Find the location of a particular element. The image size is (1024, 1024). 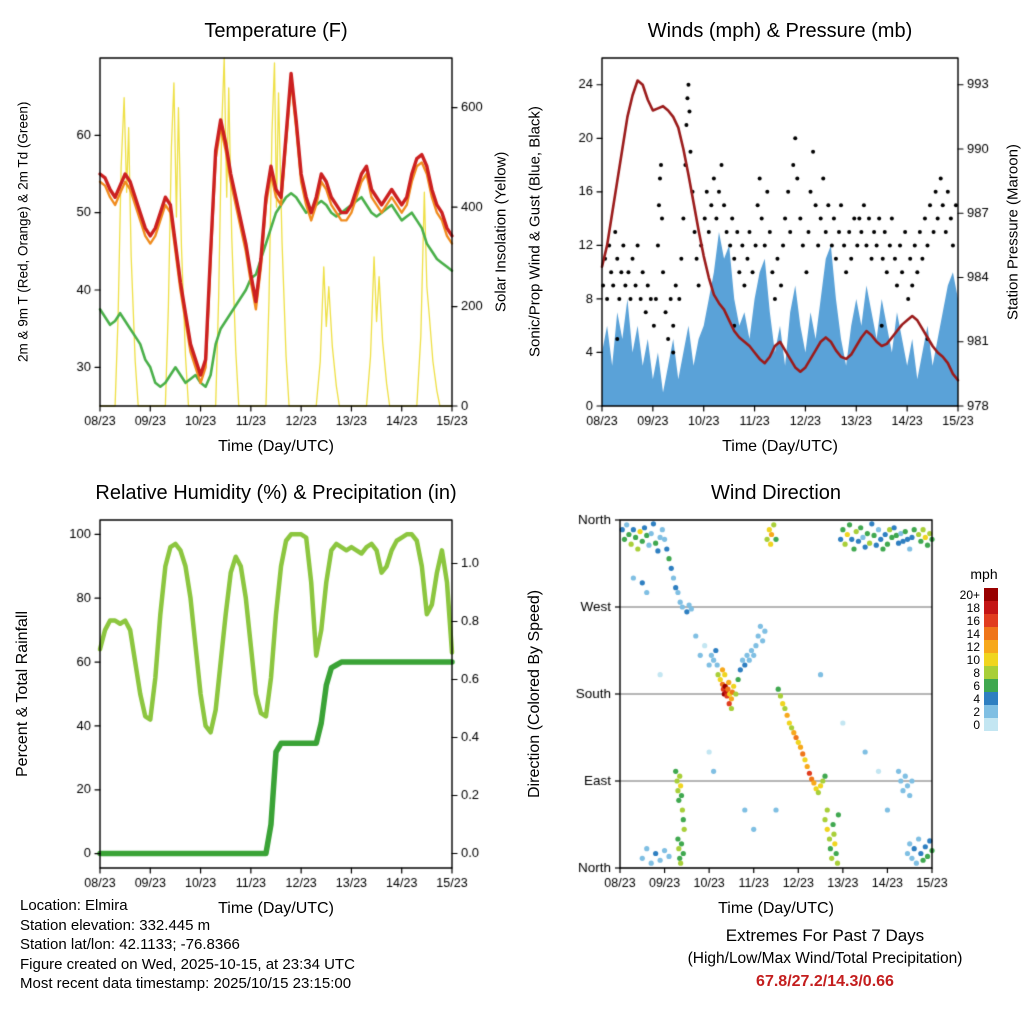

legend-level: 8 is located at coordinates (984, 672).